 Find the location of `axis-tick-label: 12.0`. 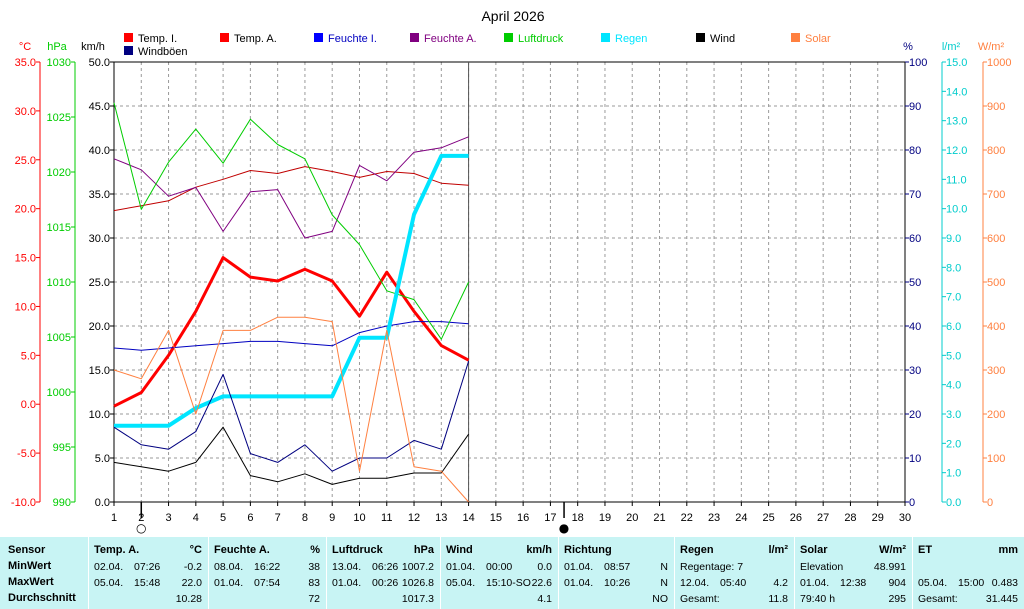

axis-tick-label: 12.0 is located at coordinates (956, 151).